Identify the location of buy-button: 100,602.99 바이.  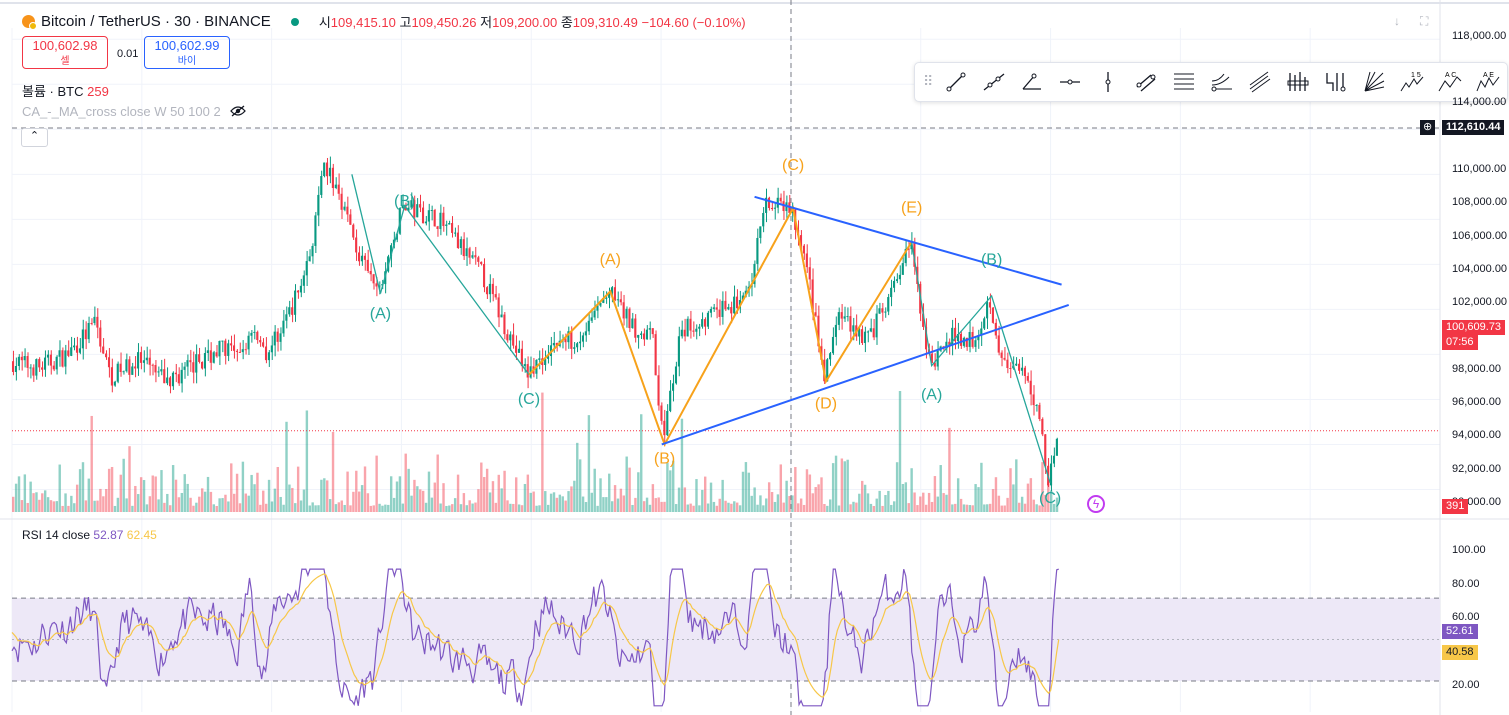
(187, 52).